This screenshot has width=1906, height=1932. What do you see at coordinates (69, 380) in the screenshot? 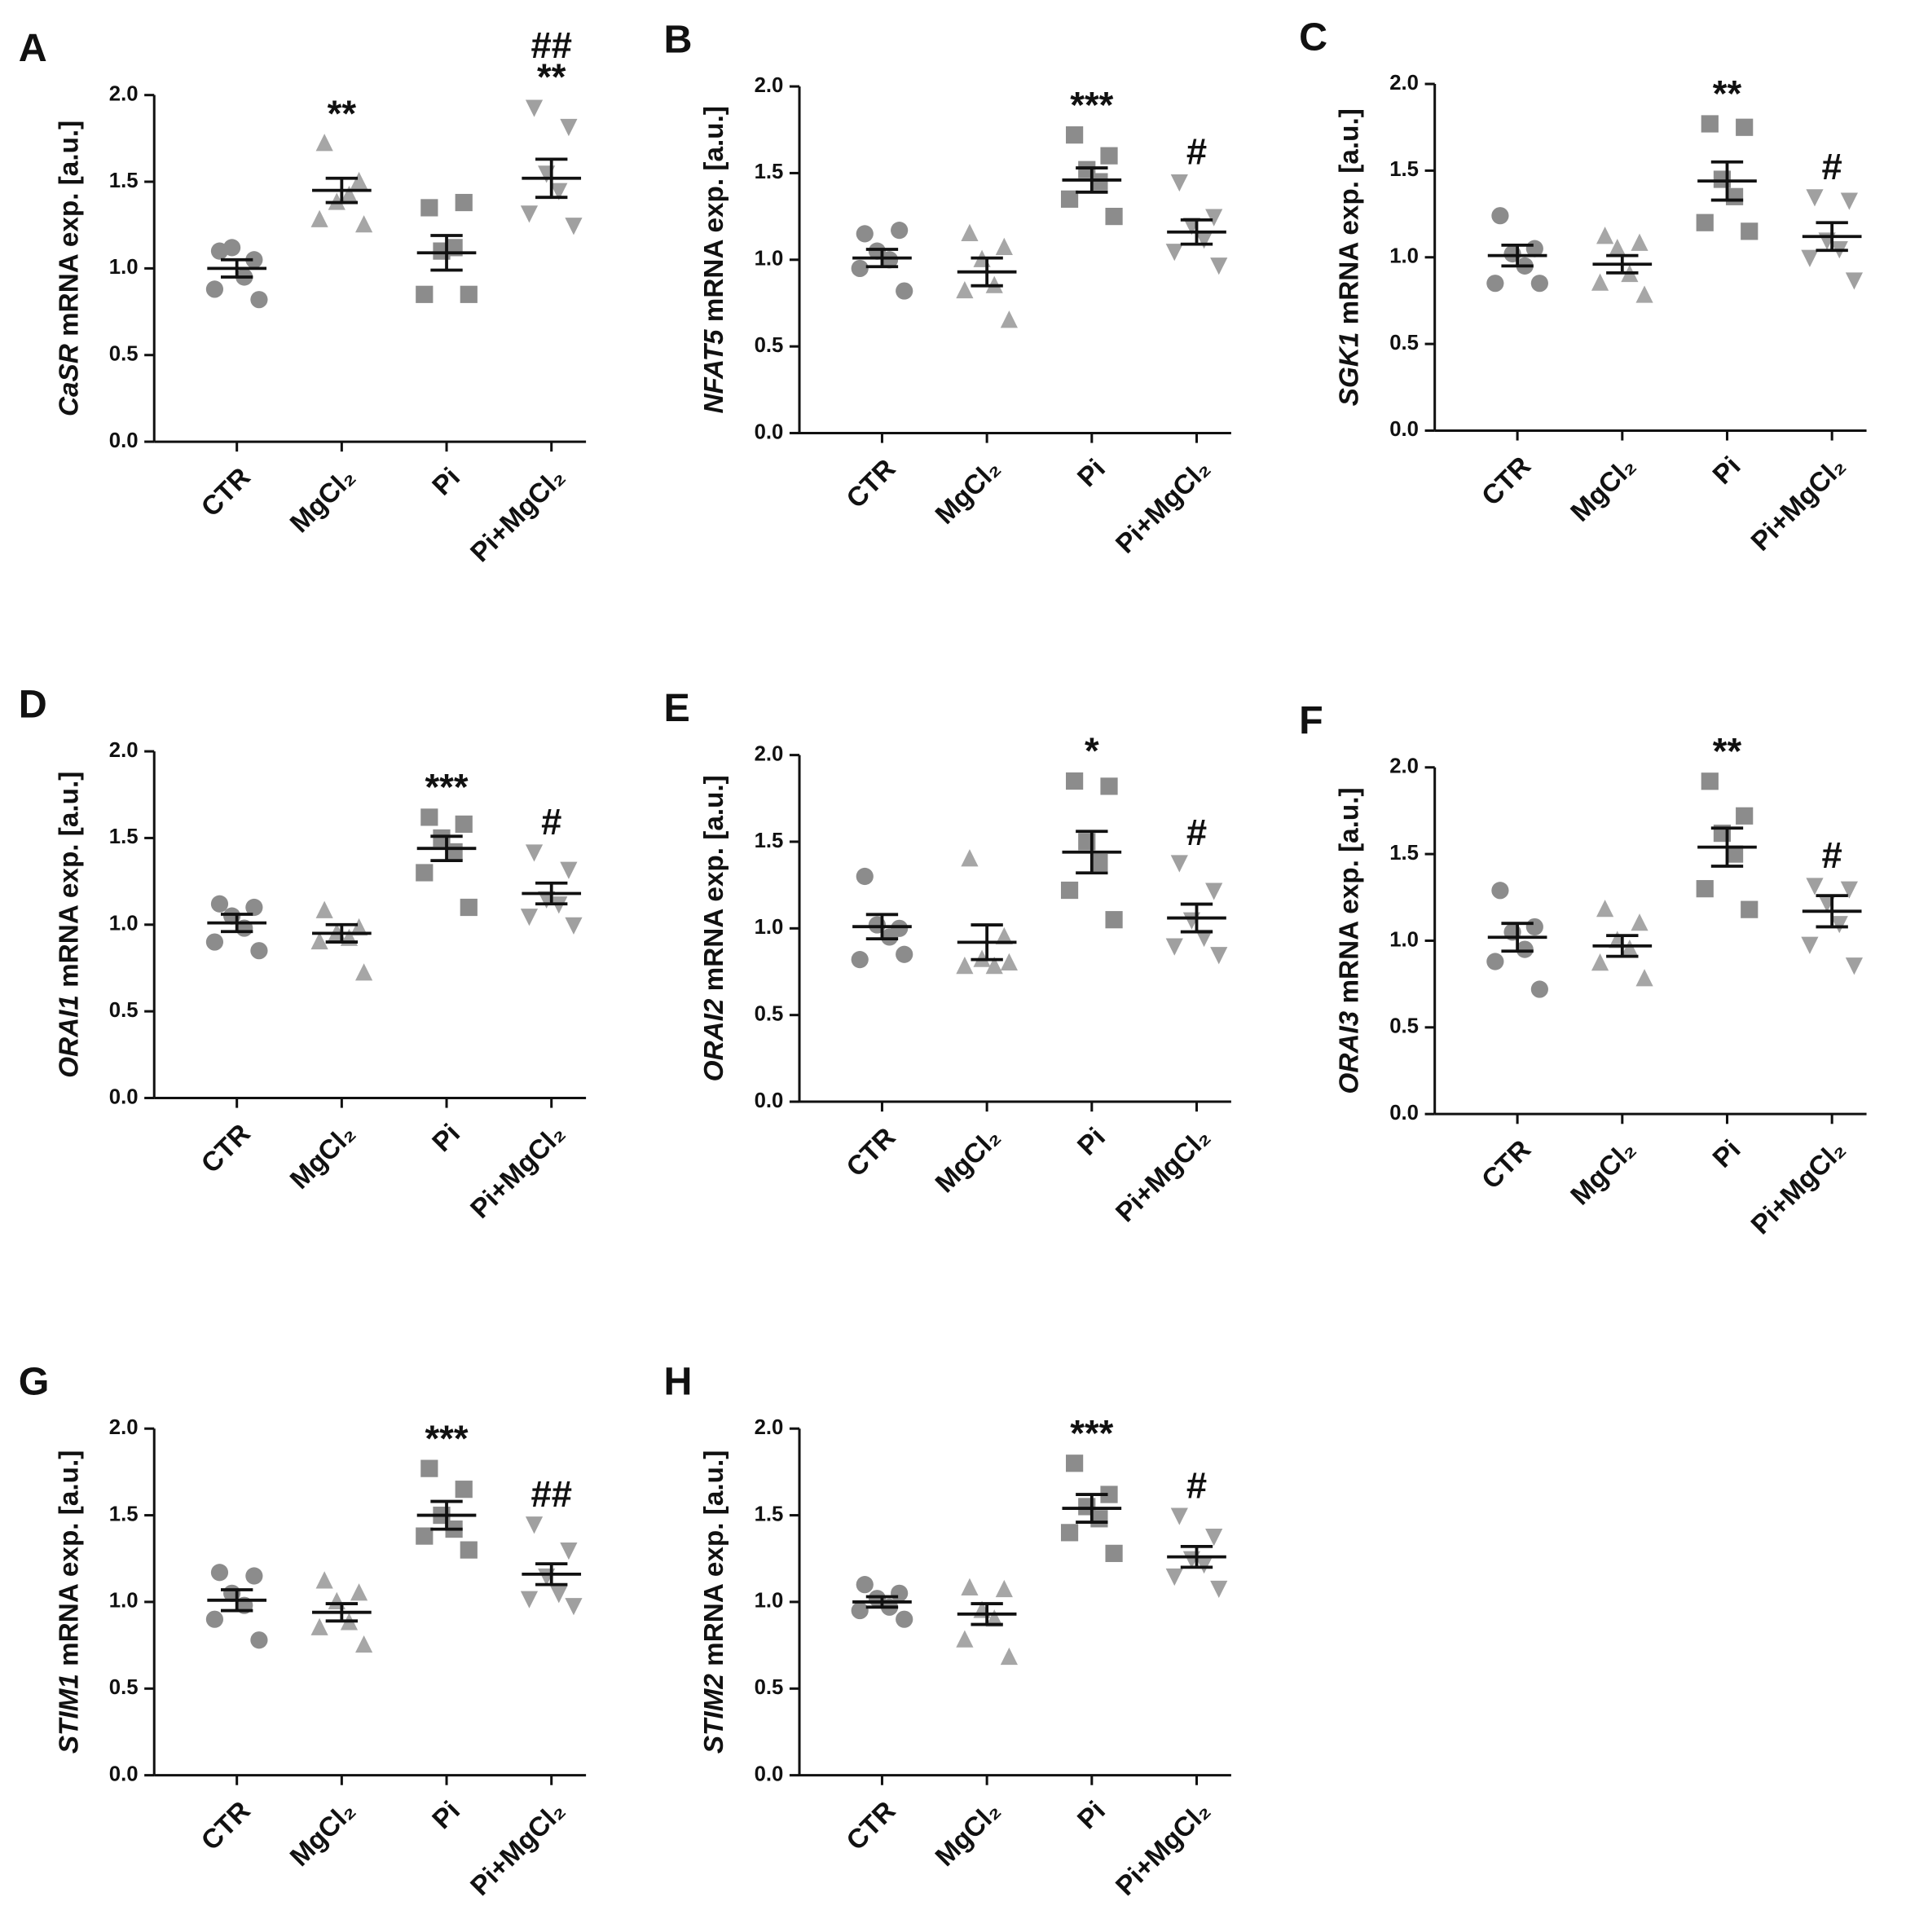
I see `gene-name: CaSR` at bounding box center [69, 380].